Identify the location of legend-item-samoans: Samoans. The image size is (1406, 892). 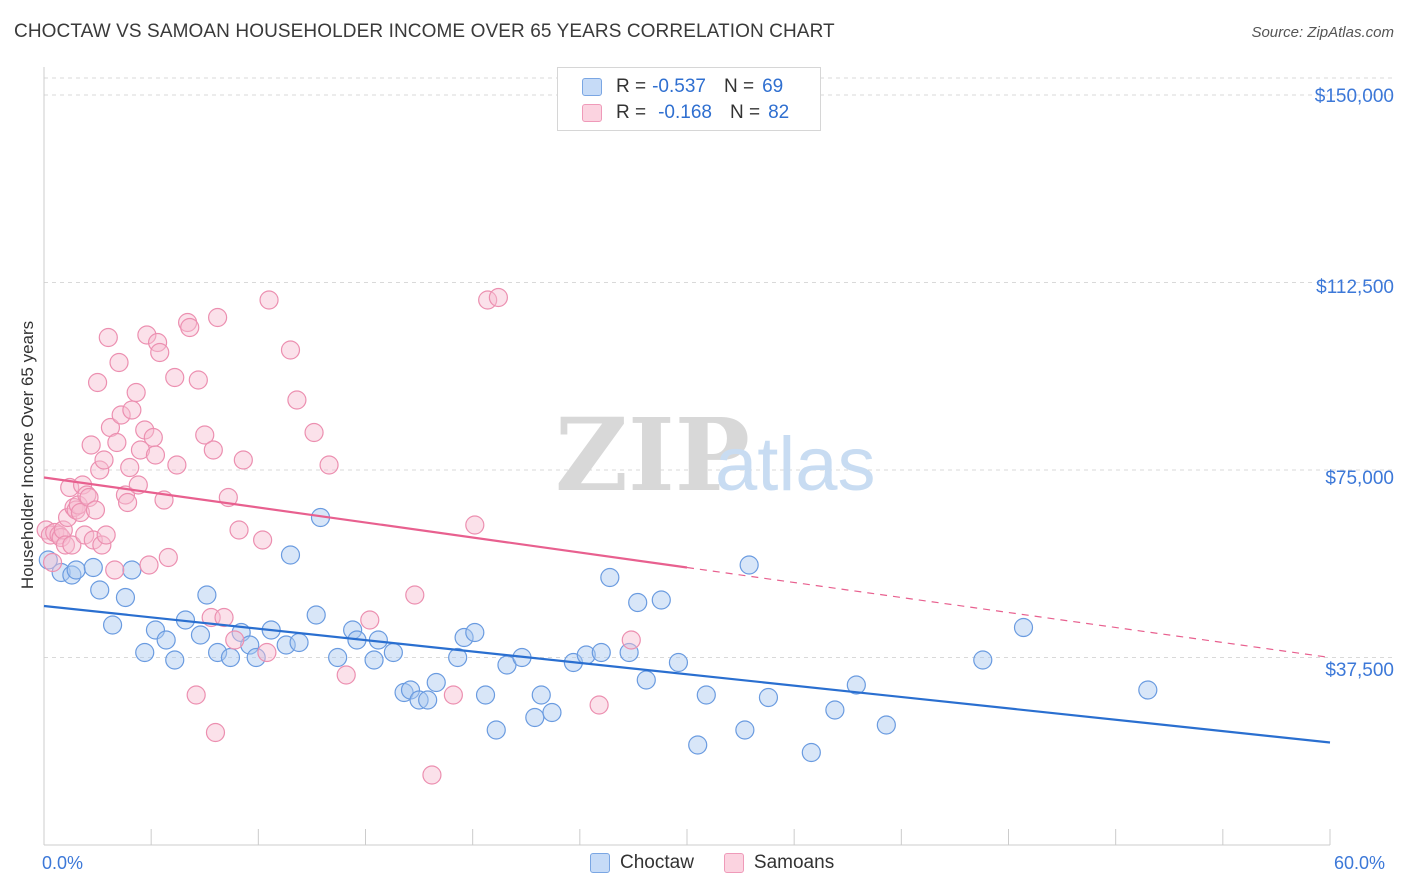
(779, 863).